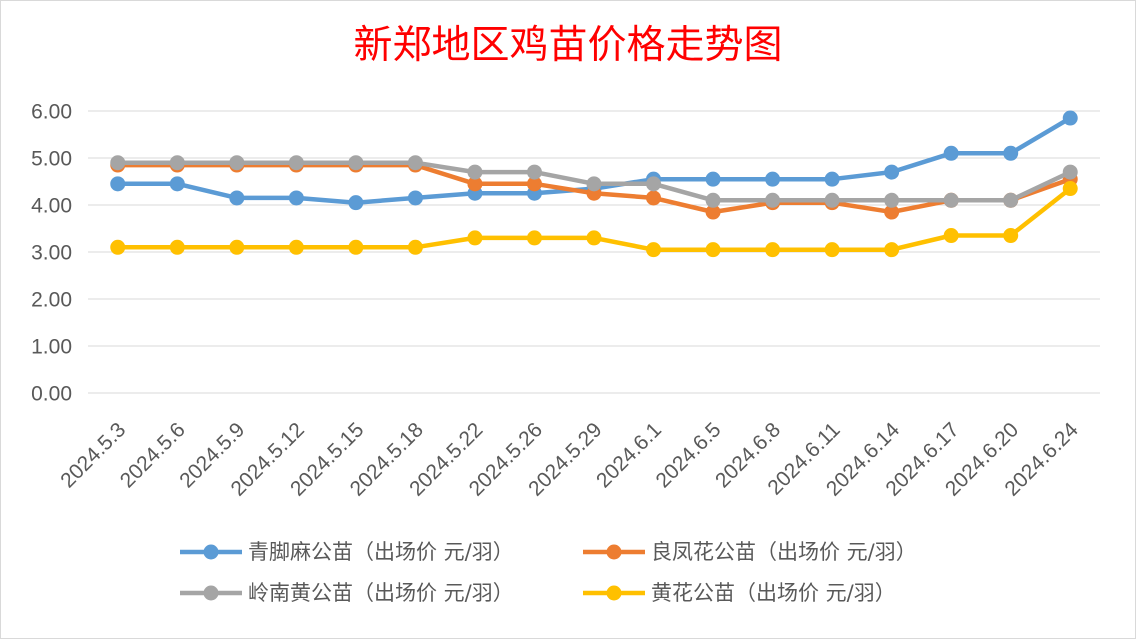 This screenshot has height=639, width=1136. What do you see at coordinates (773, 593) in the screenshot?
I see `legend-label: 黄花公苗（出场价 元/羽）` at bounding box center [773, 593].